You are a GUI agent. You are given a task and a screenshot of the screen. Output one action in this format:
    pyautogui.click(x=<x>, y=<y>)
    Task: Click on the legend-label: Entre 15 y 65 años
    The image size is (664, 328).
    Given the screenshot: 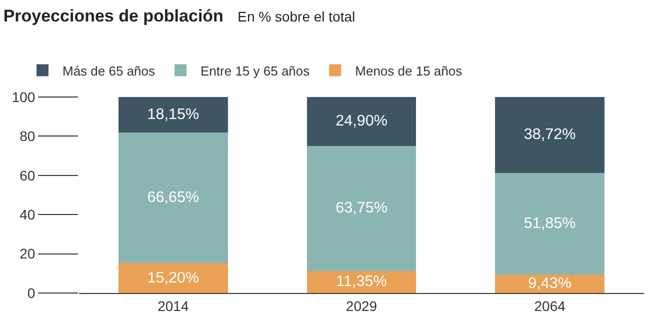 What is the action you would take?
    pyautogui.click(x=255, y=70)
    